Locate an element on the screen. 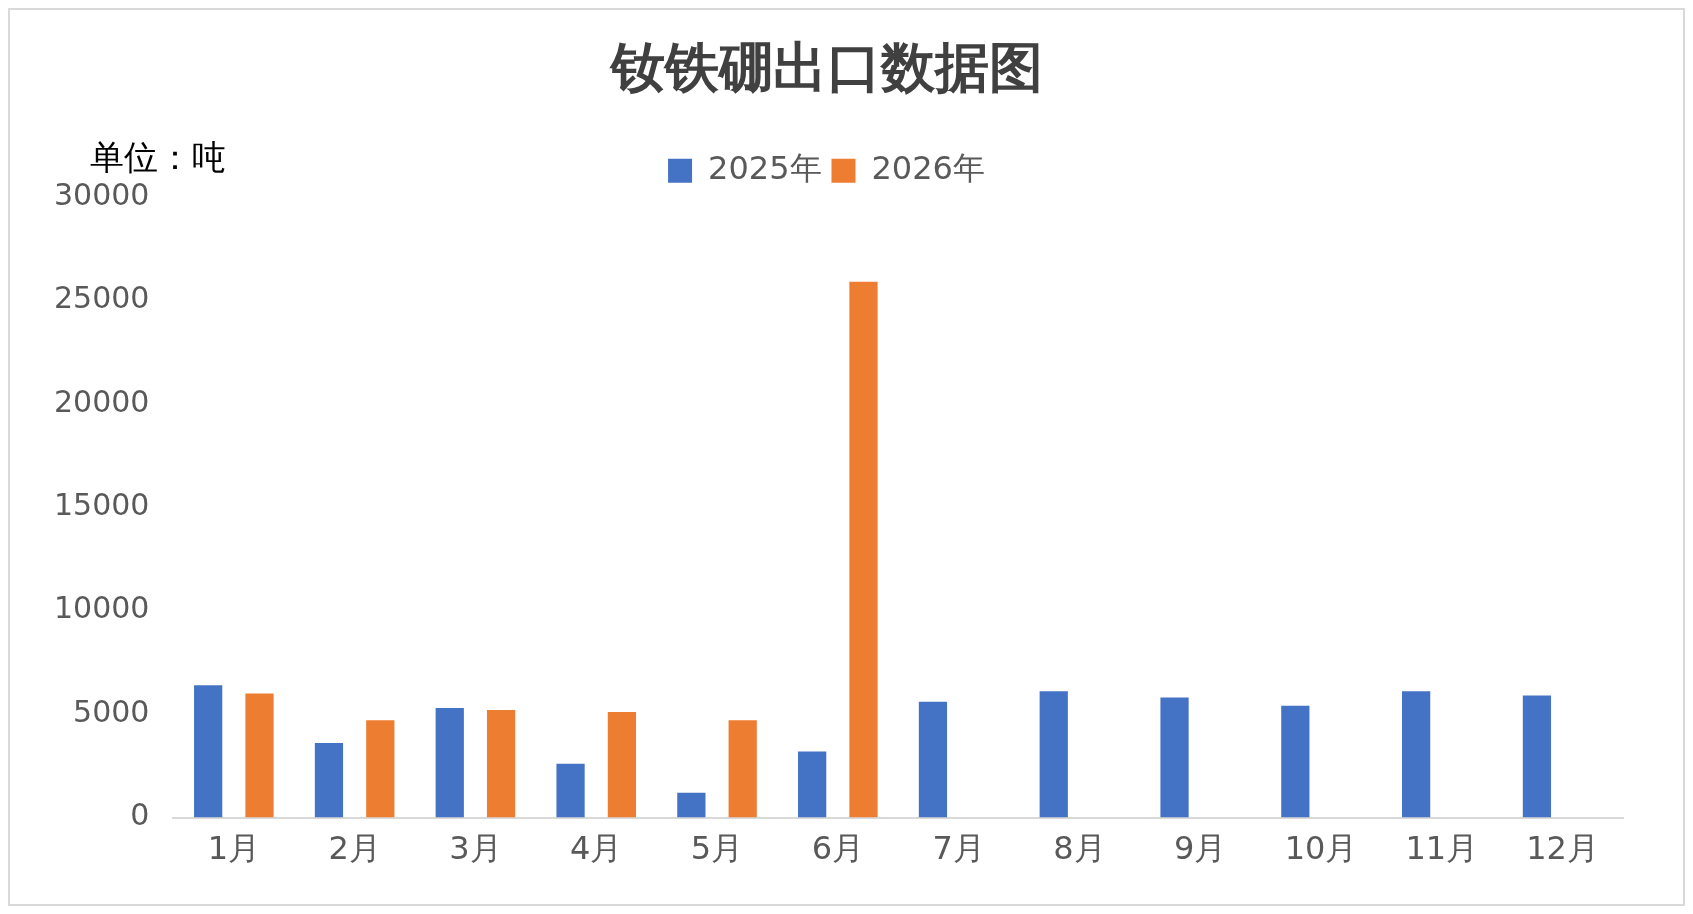 This screenshot has width=1693, height=914. x-tick-label: 4月 is located at coordinates (596, 848).